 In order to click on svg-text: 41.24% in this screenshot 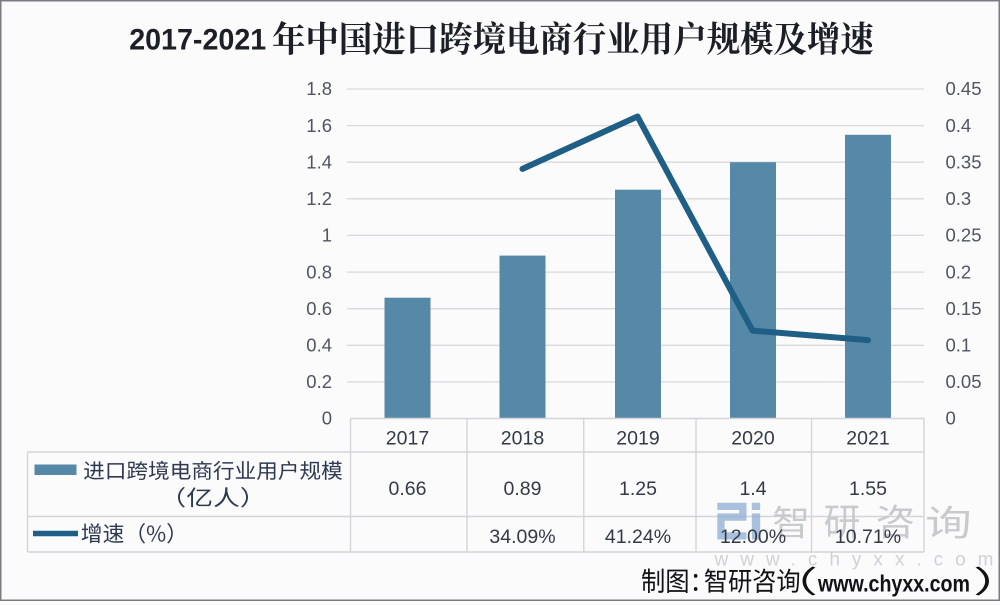, I will do `click(638, 537)`.